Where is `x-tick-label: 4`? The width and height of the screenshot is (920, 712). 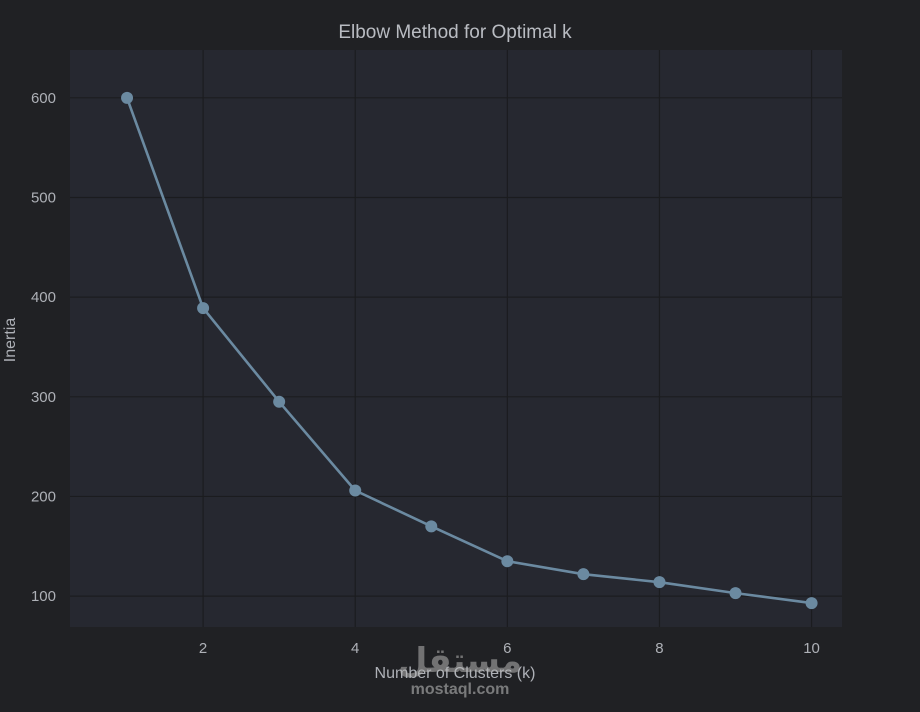
x-tick-label: 4 is located at coordinates (355, 648).